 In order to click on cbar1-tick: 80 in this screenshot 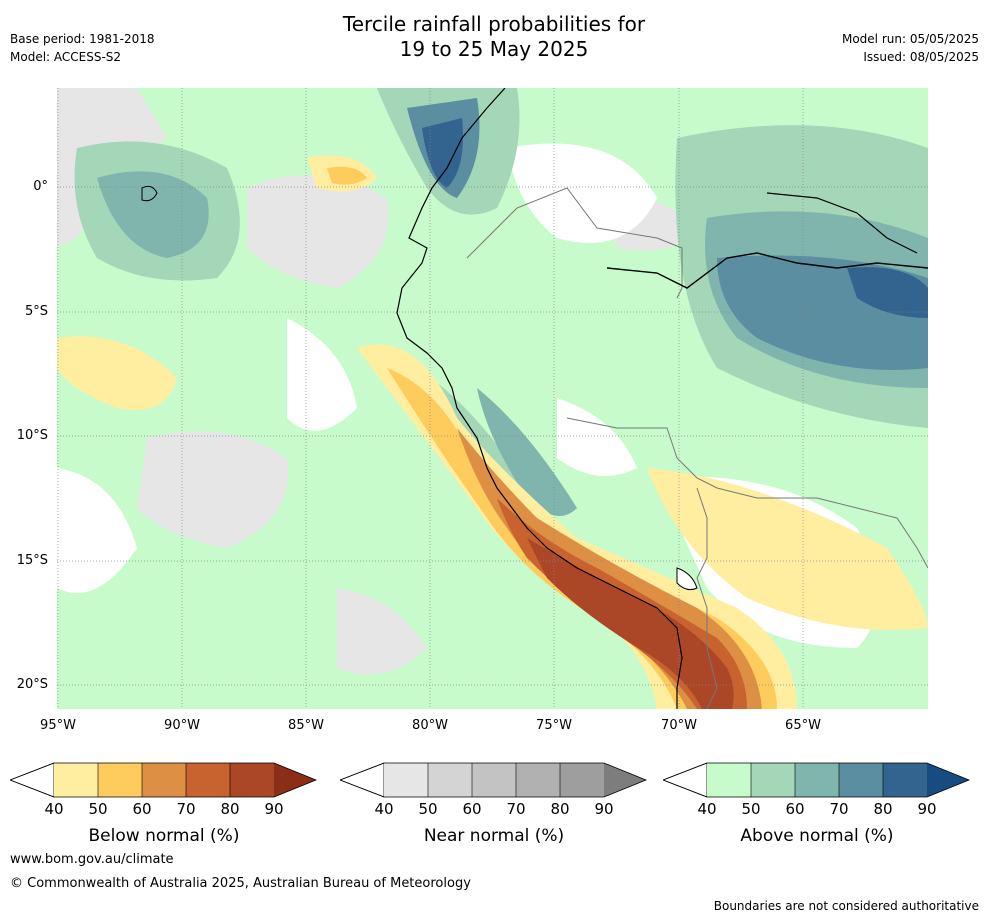, I will do `click(560, 809)`.